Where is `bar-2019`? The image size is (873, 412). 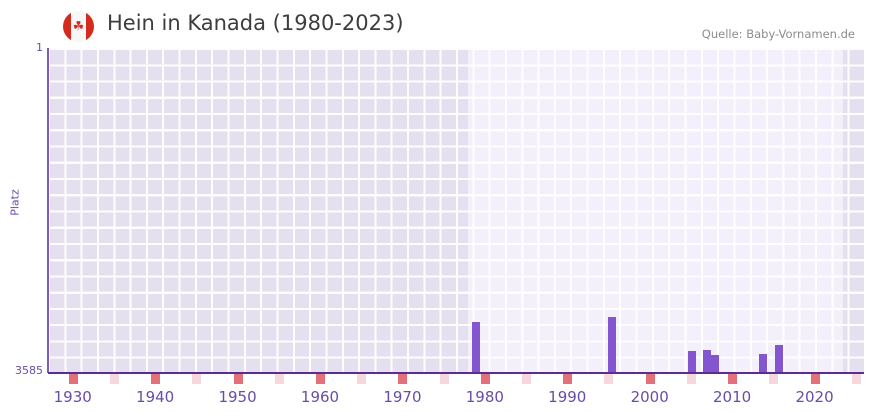 bar-2019 is located at coordinates (779, 359).